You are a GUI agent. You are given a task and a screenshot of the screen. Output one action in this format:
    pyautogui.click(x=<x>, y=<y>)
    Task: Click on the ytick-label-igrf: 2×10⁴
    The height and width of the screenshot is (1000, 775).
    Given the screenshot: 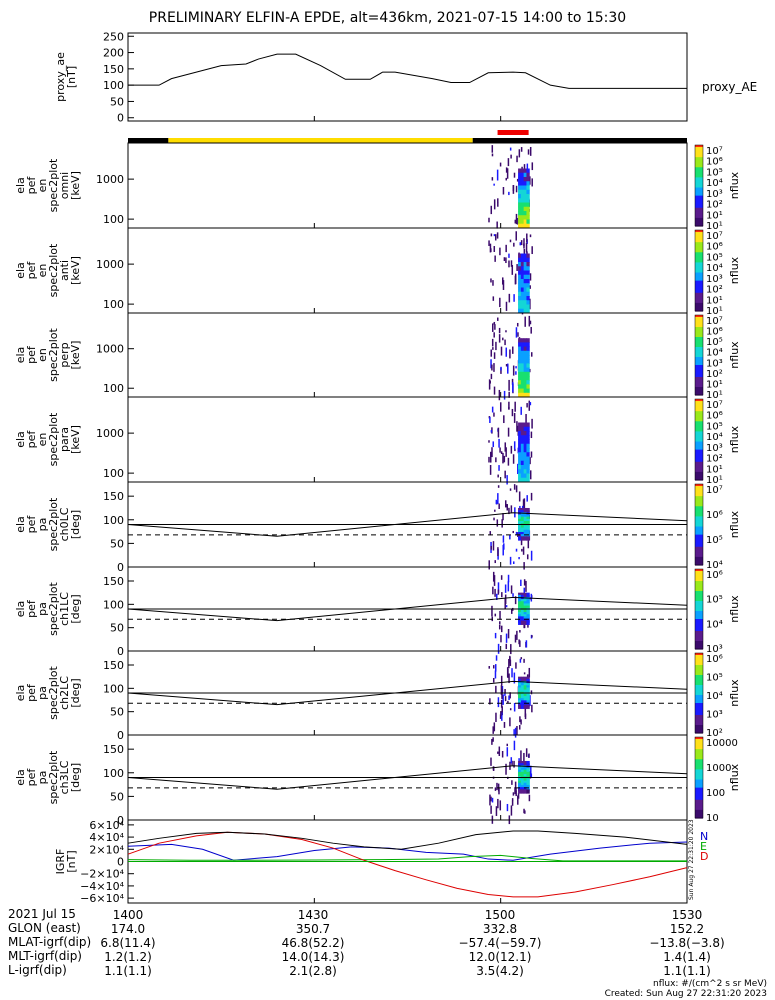 What is the action you would take?
    pyautogui.click(x=106, y=849)
    